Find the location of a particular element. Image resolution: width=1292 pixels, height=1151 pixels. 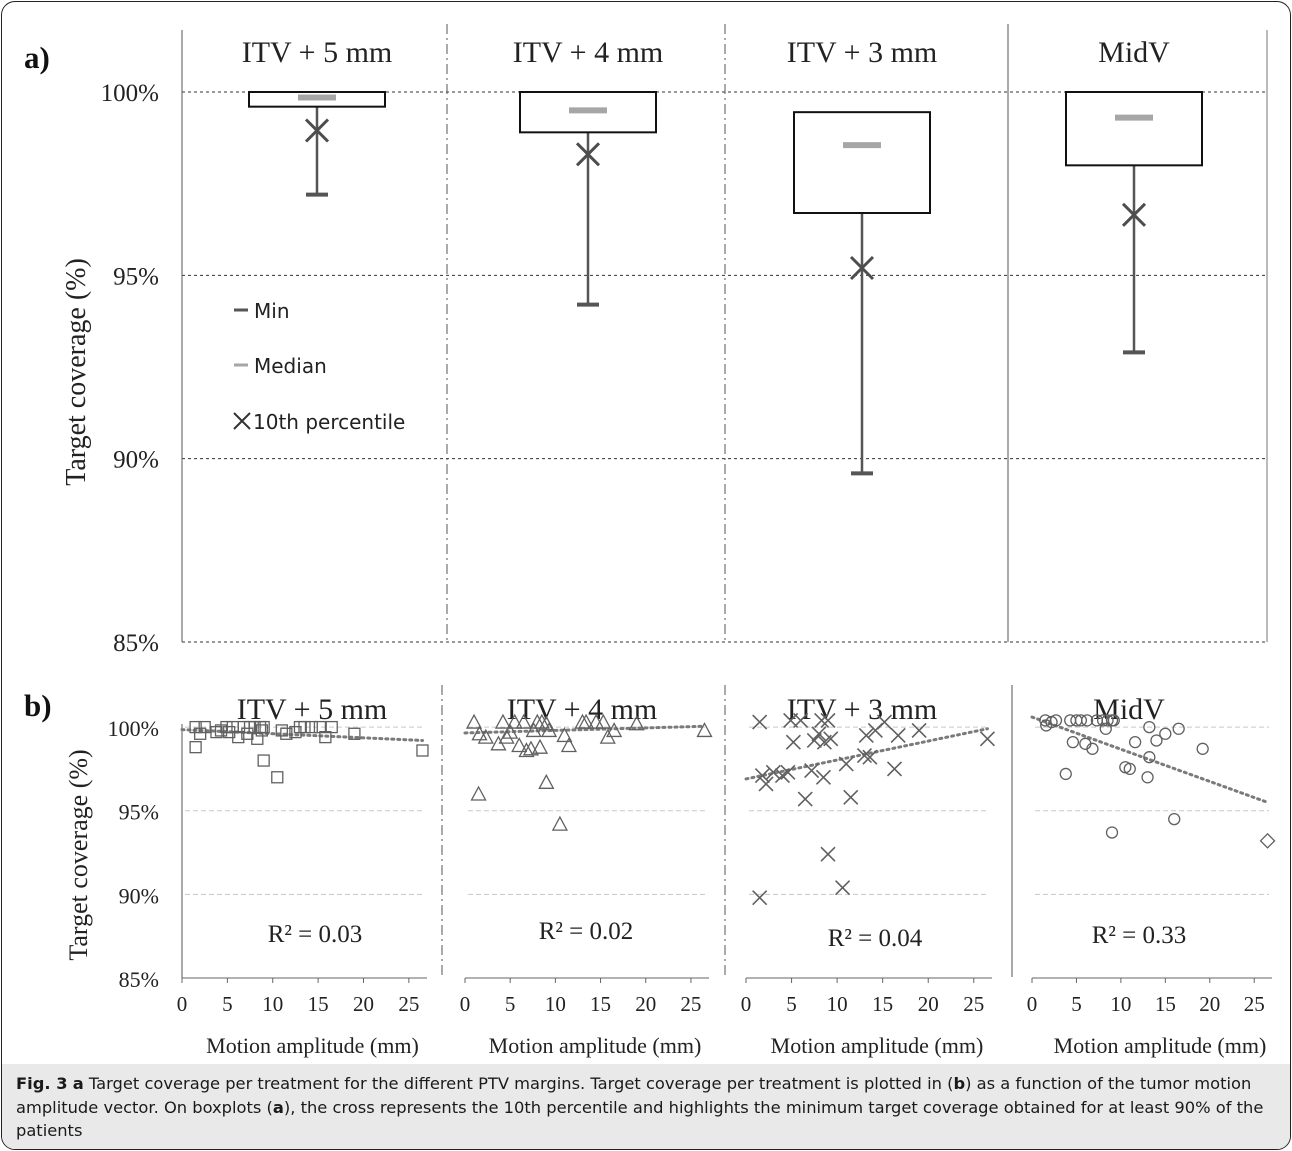

caption-fig-label: Fig. 3 is located at coordinates (42, 1083).